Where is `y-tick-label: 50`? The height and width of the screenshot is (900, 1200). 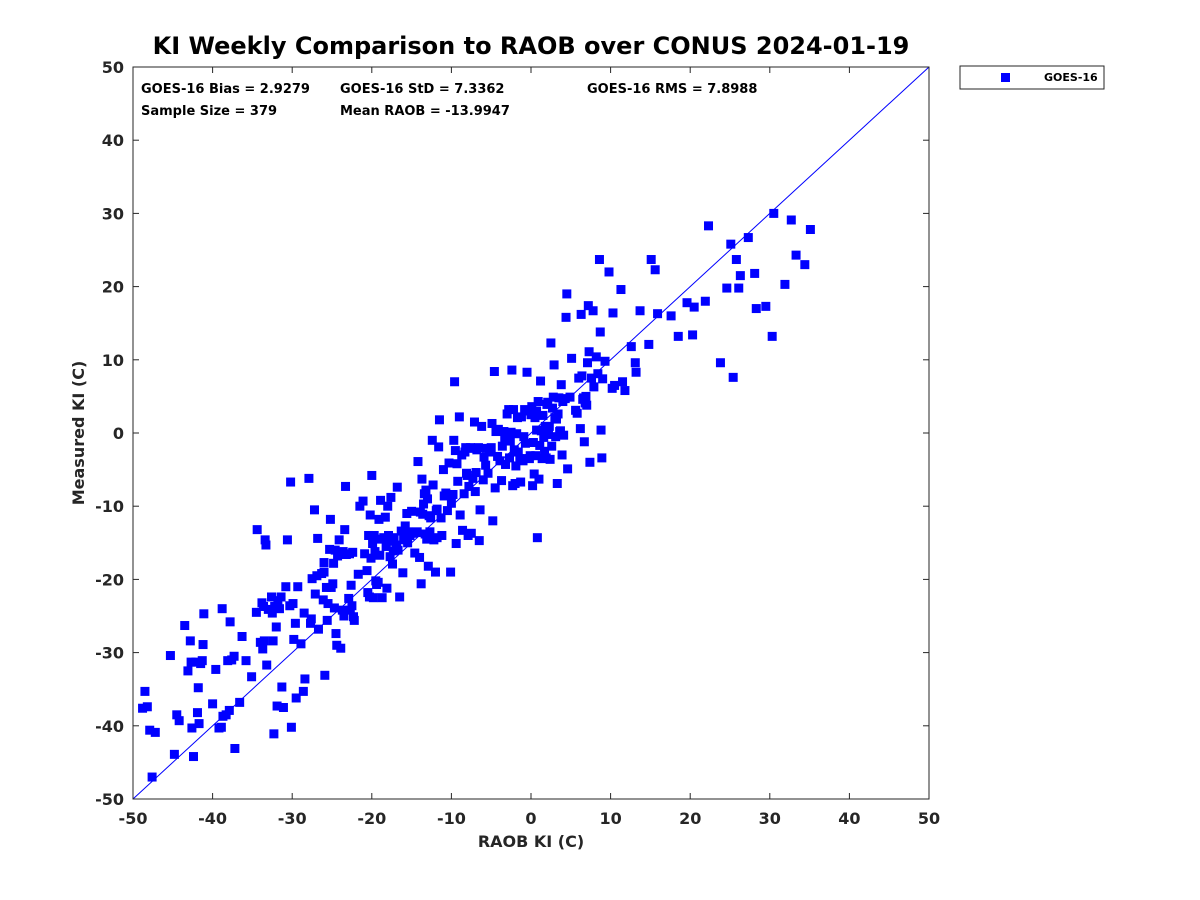 y-tick-label: 50 is located at coordinates (113, 67).